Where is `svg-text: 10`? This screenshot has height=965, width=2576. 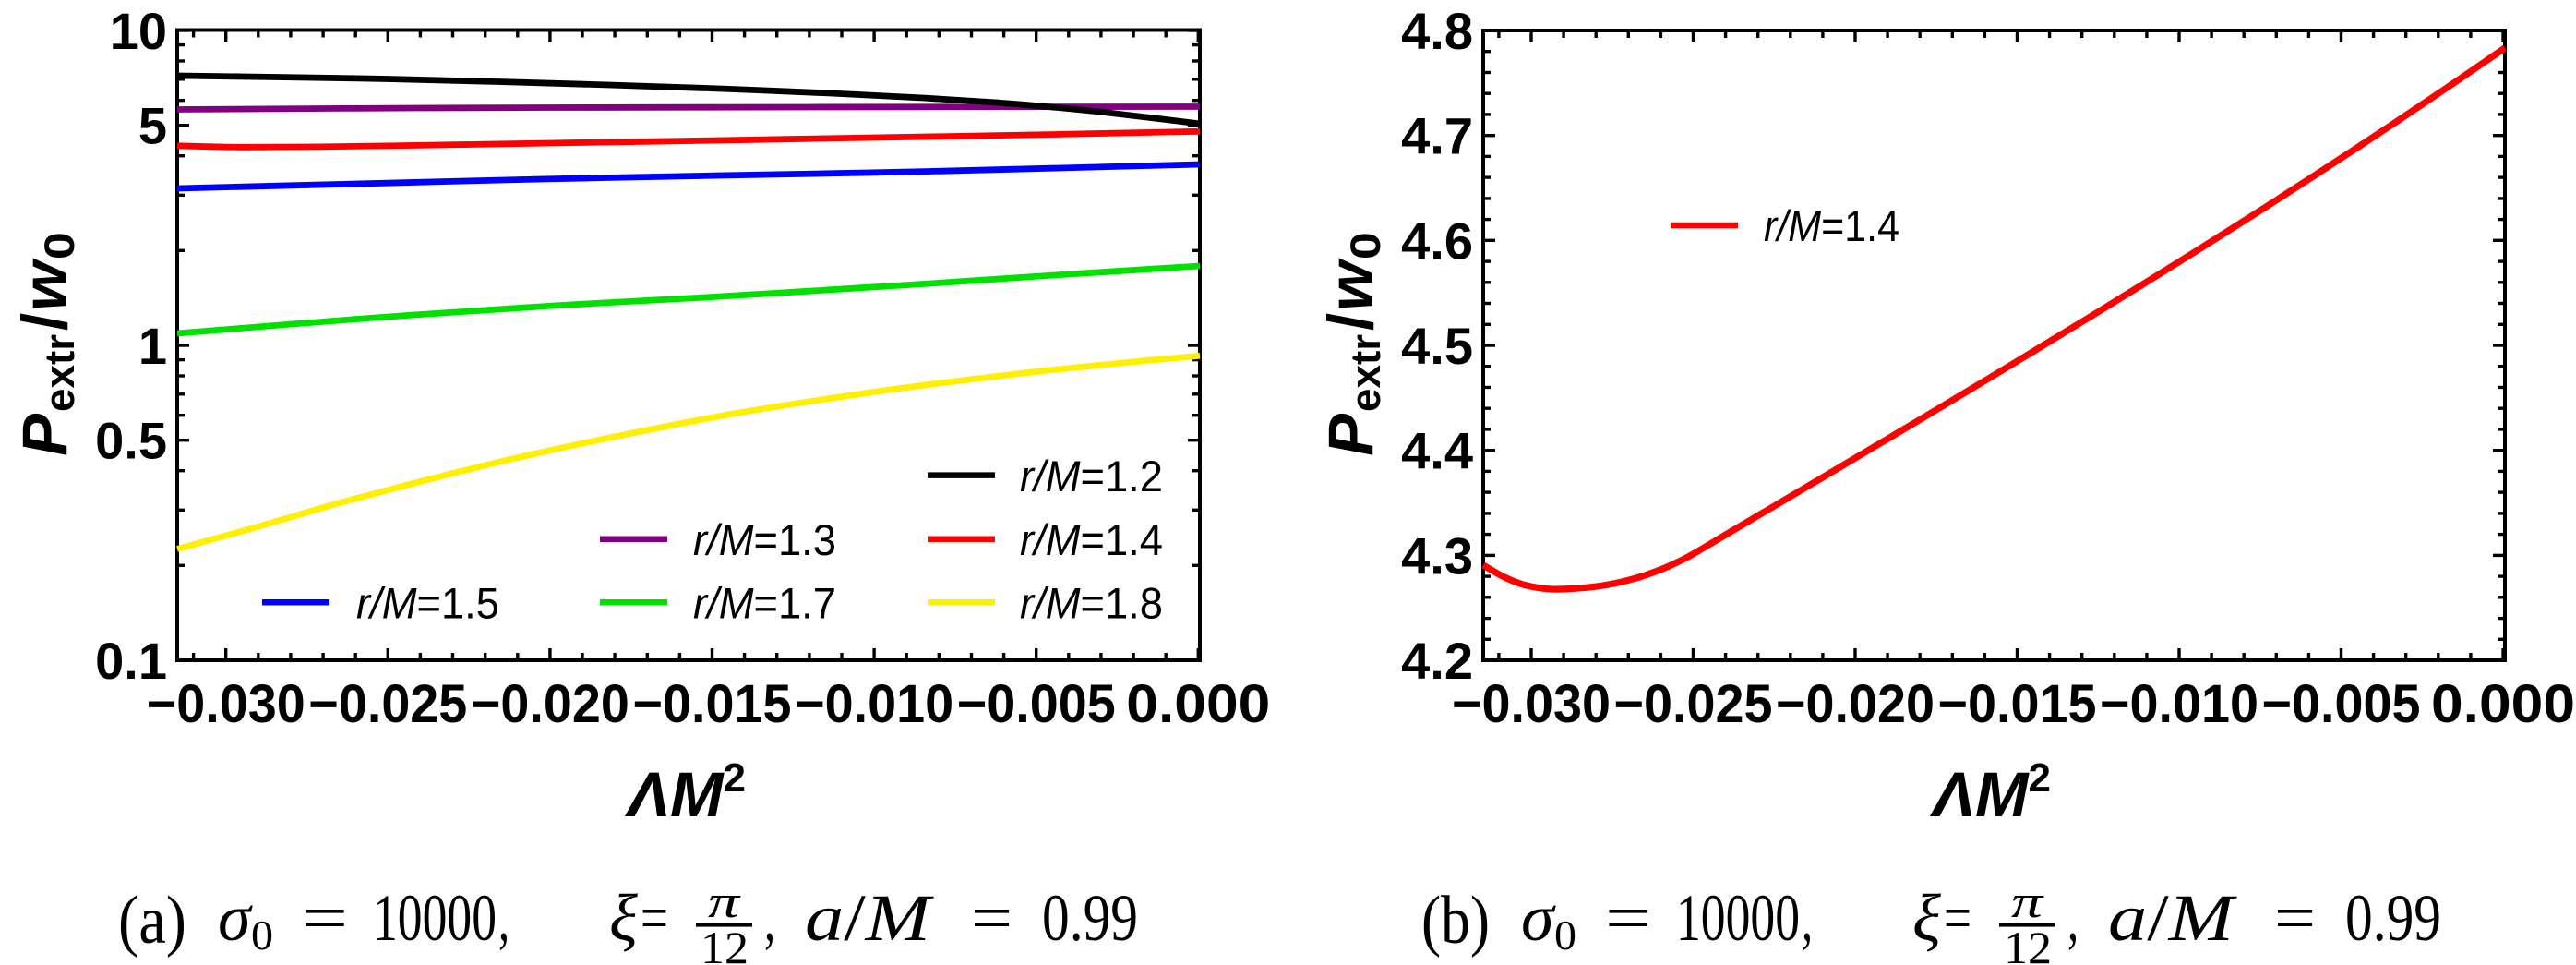 svg-text: 10 is located at coordinates (139, 31).